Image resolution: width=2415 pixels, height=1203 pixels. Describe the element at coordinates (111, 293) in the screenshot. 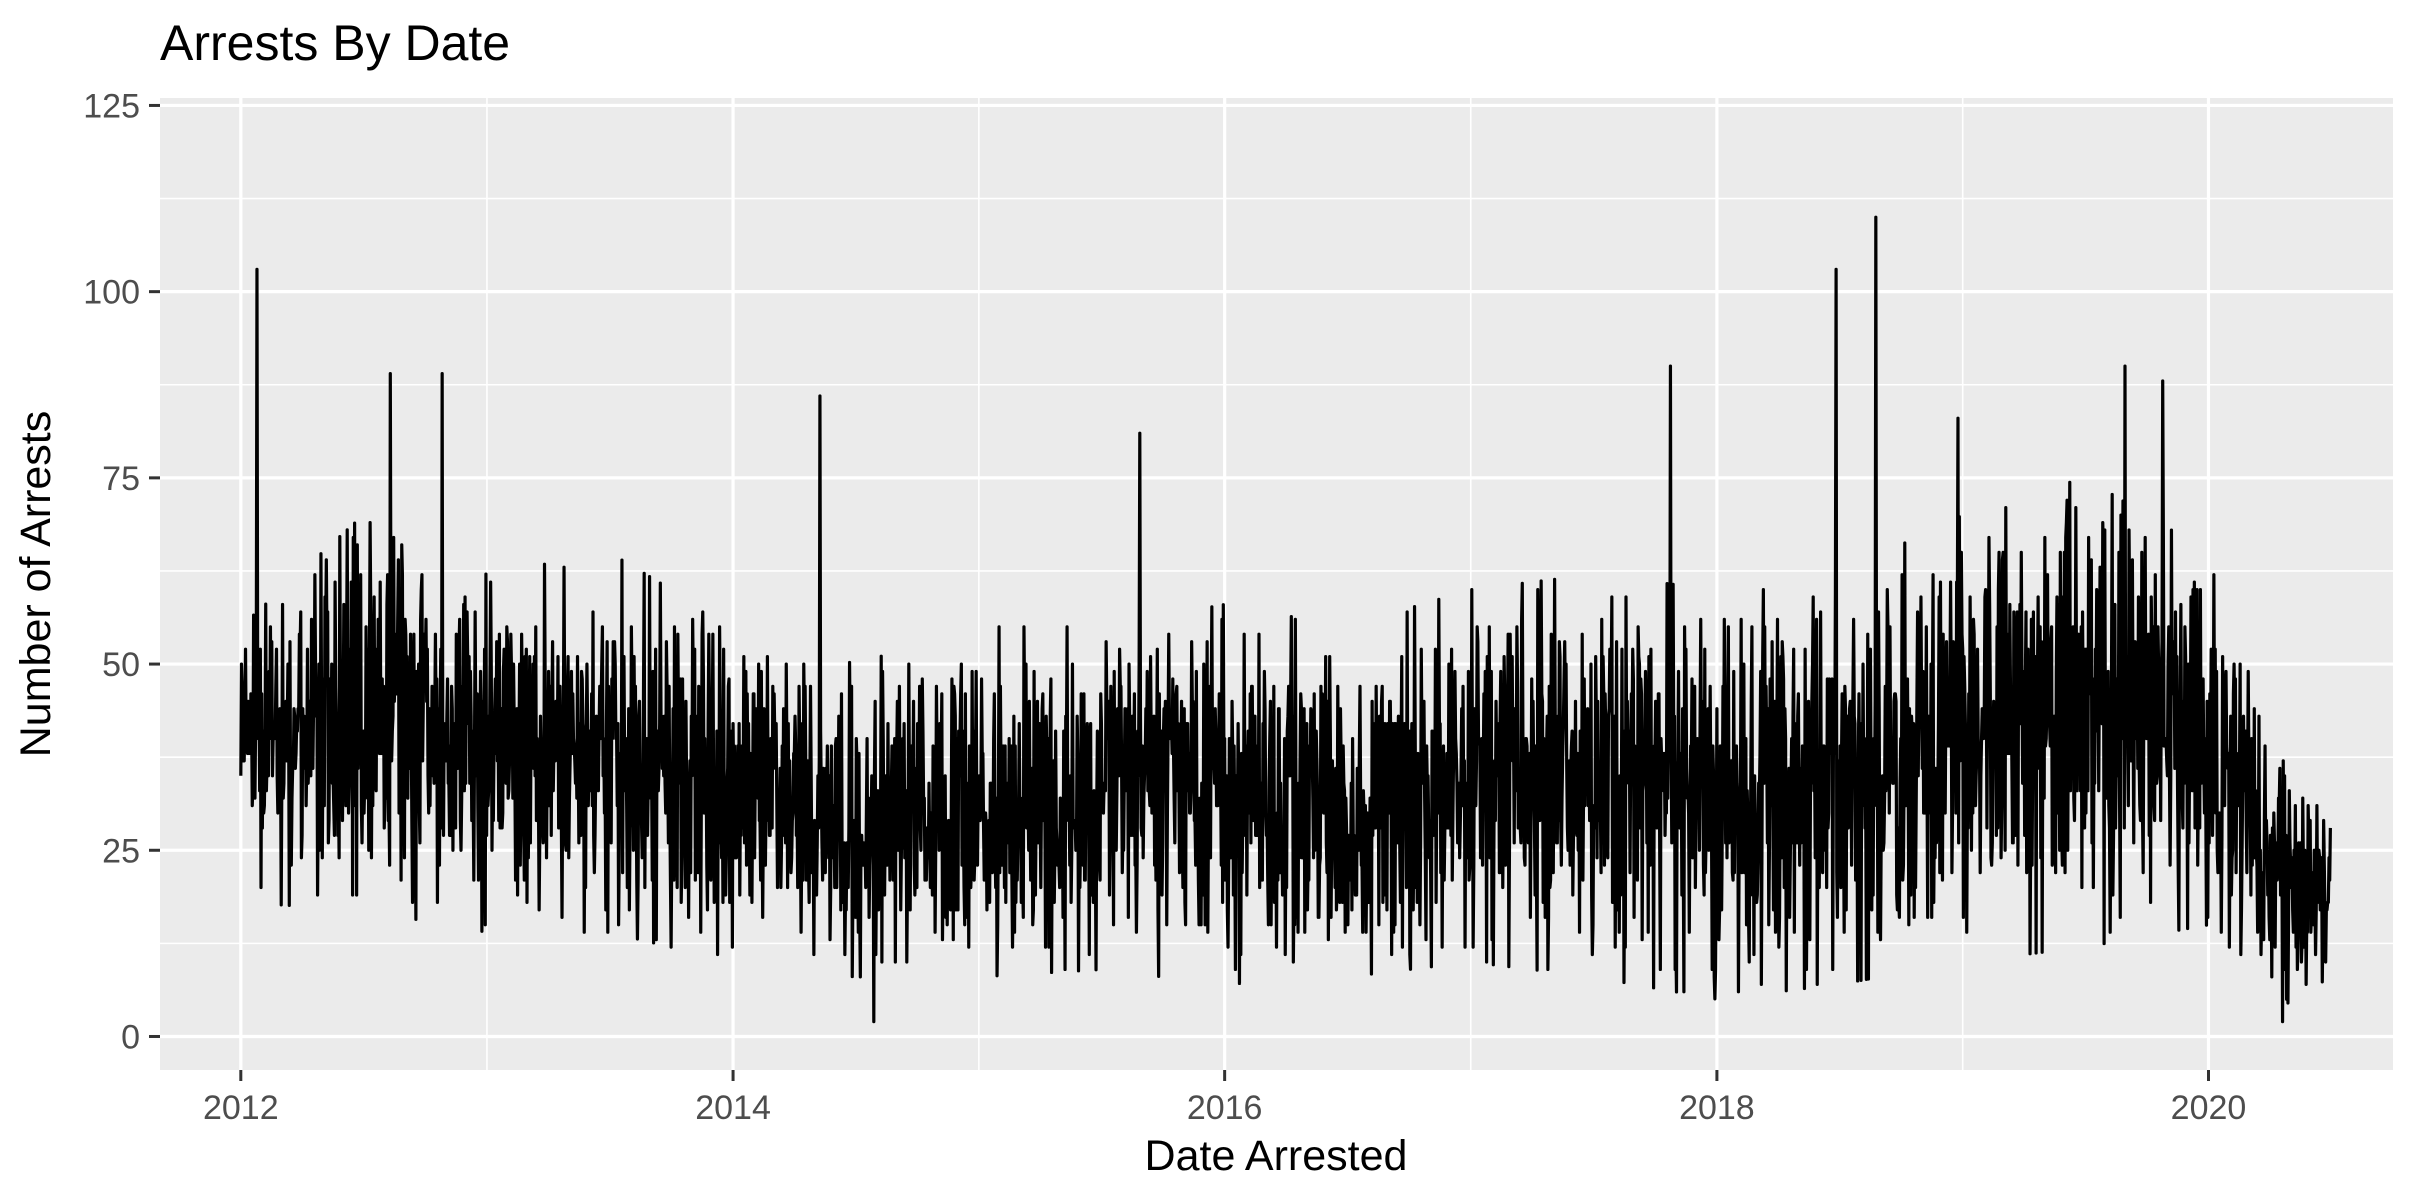

I see `y-tick-label: 100` at that location.